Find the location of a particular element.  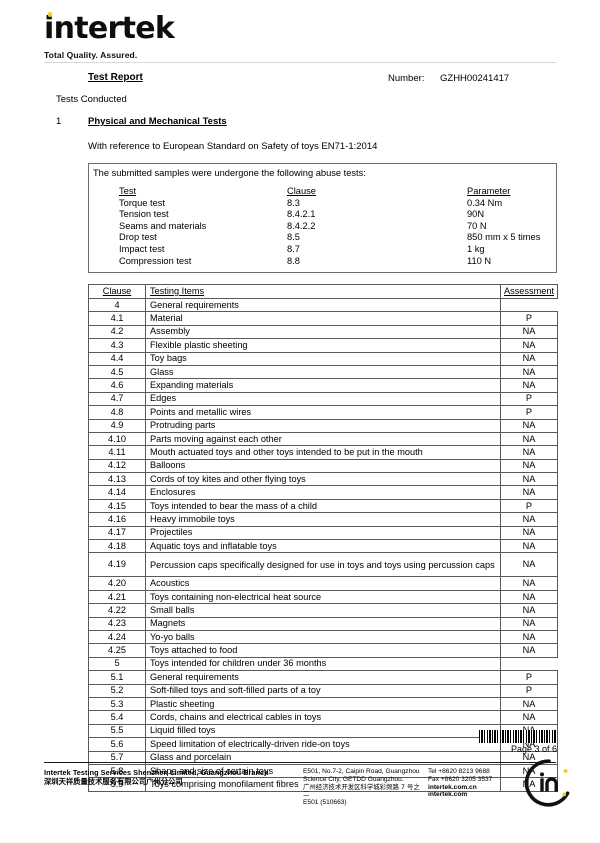

abuse-cell-test: Tension test is located at coordinates (144, 214).